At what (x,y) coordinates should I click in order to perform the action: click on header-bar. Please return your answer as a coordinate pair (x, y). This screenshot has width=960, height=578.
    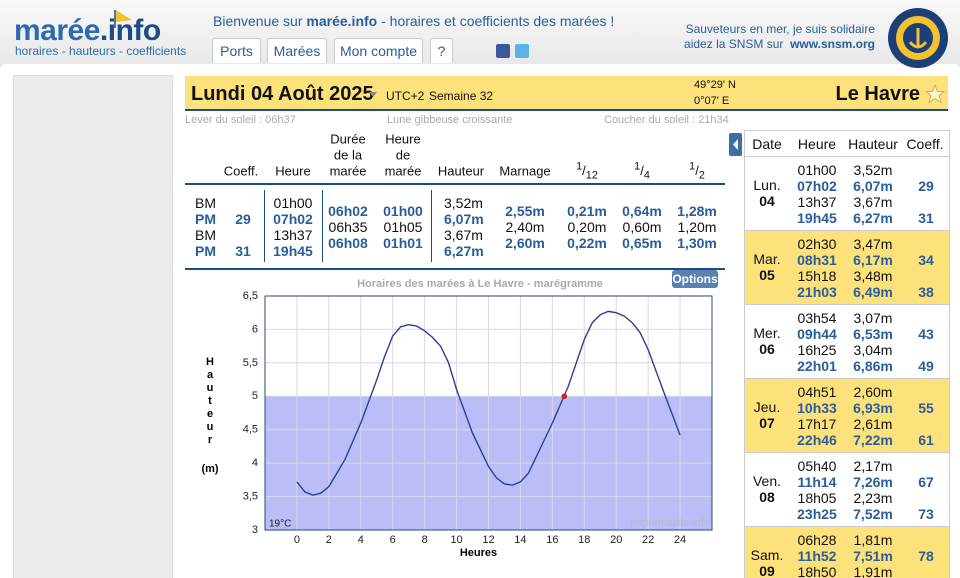
    Looking at the image, I should click on (480, 33).